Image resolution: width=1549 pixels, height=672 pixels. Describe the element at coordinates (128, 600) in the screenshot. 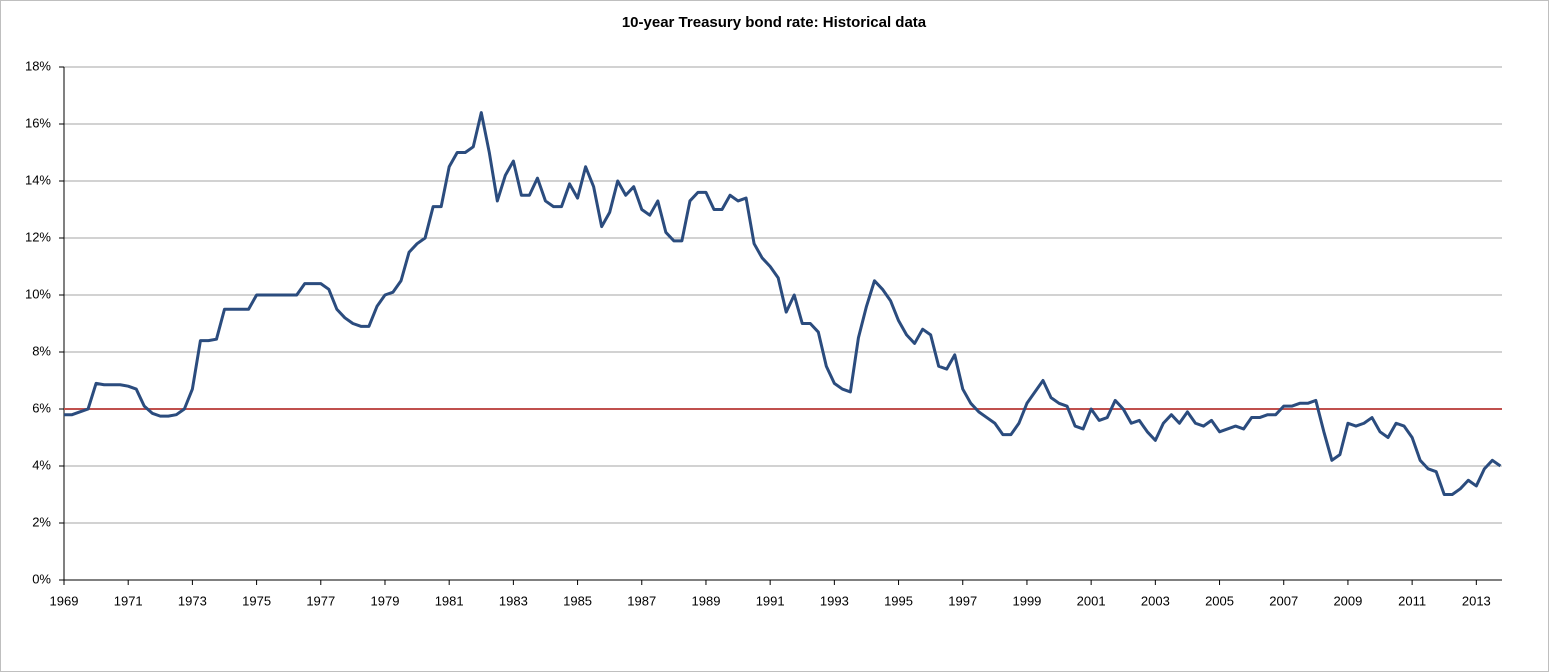

I see `x-tick-label: 1971` at that location.